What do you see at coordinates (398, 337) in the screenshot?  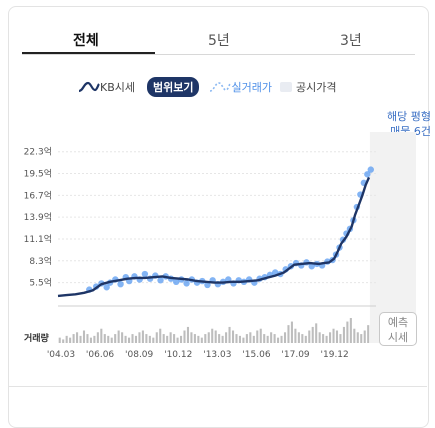 I see `forecast-line2: 시세` at bounding box center [398, 337].